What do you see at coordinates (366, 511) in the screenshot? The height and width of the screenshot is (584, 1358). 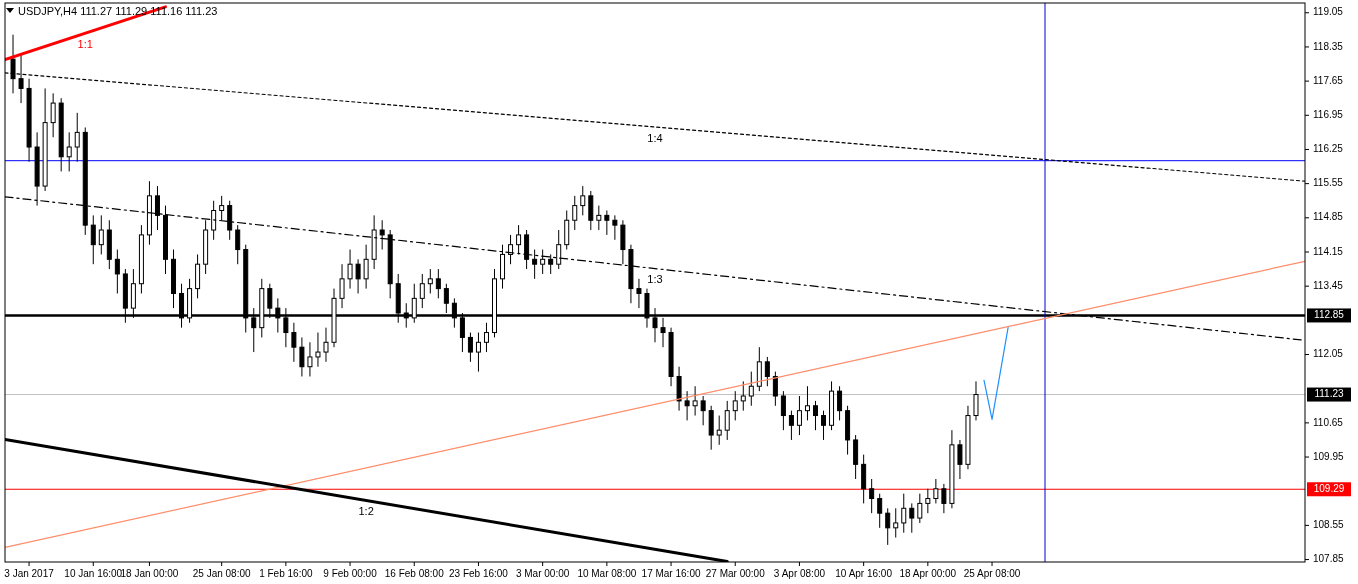 I see `series-label: 1:2` at bounding box center [366, 511].